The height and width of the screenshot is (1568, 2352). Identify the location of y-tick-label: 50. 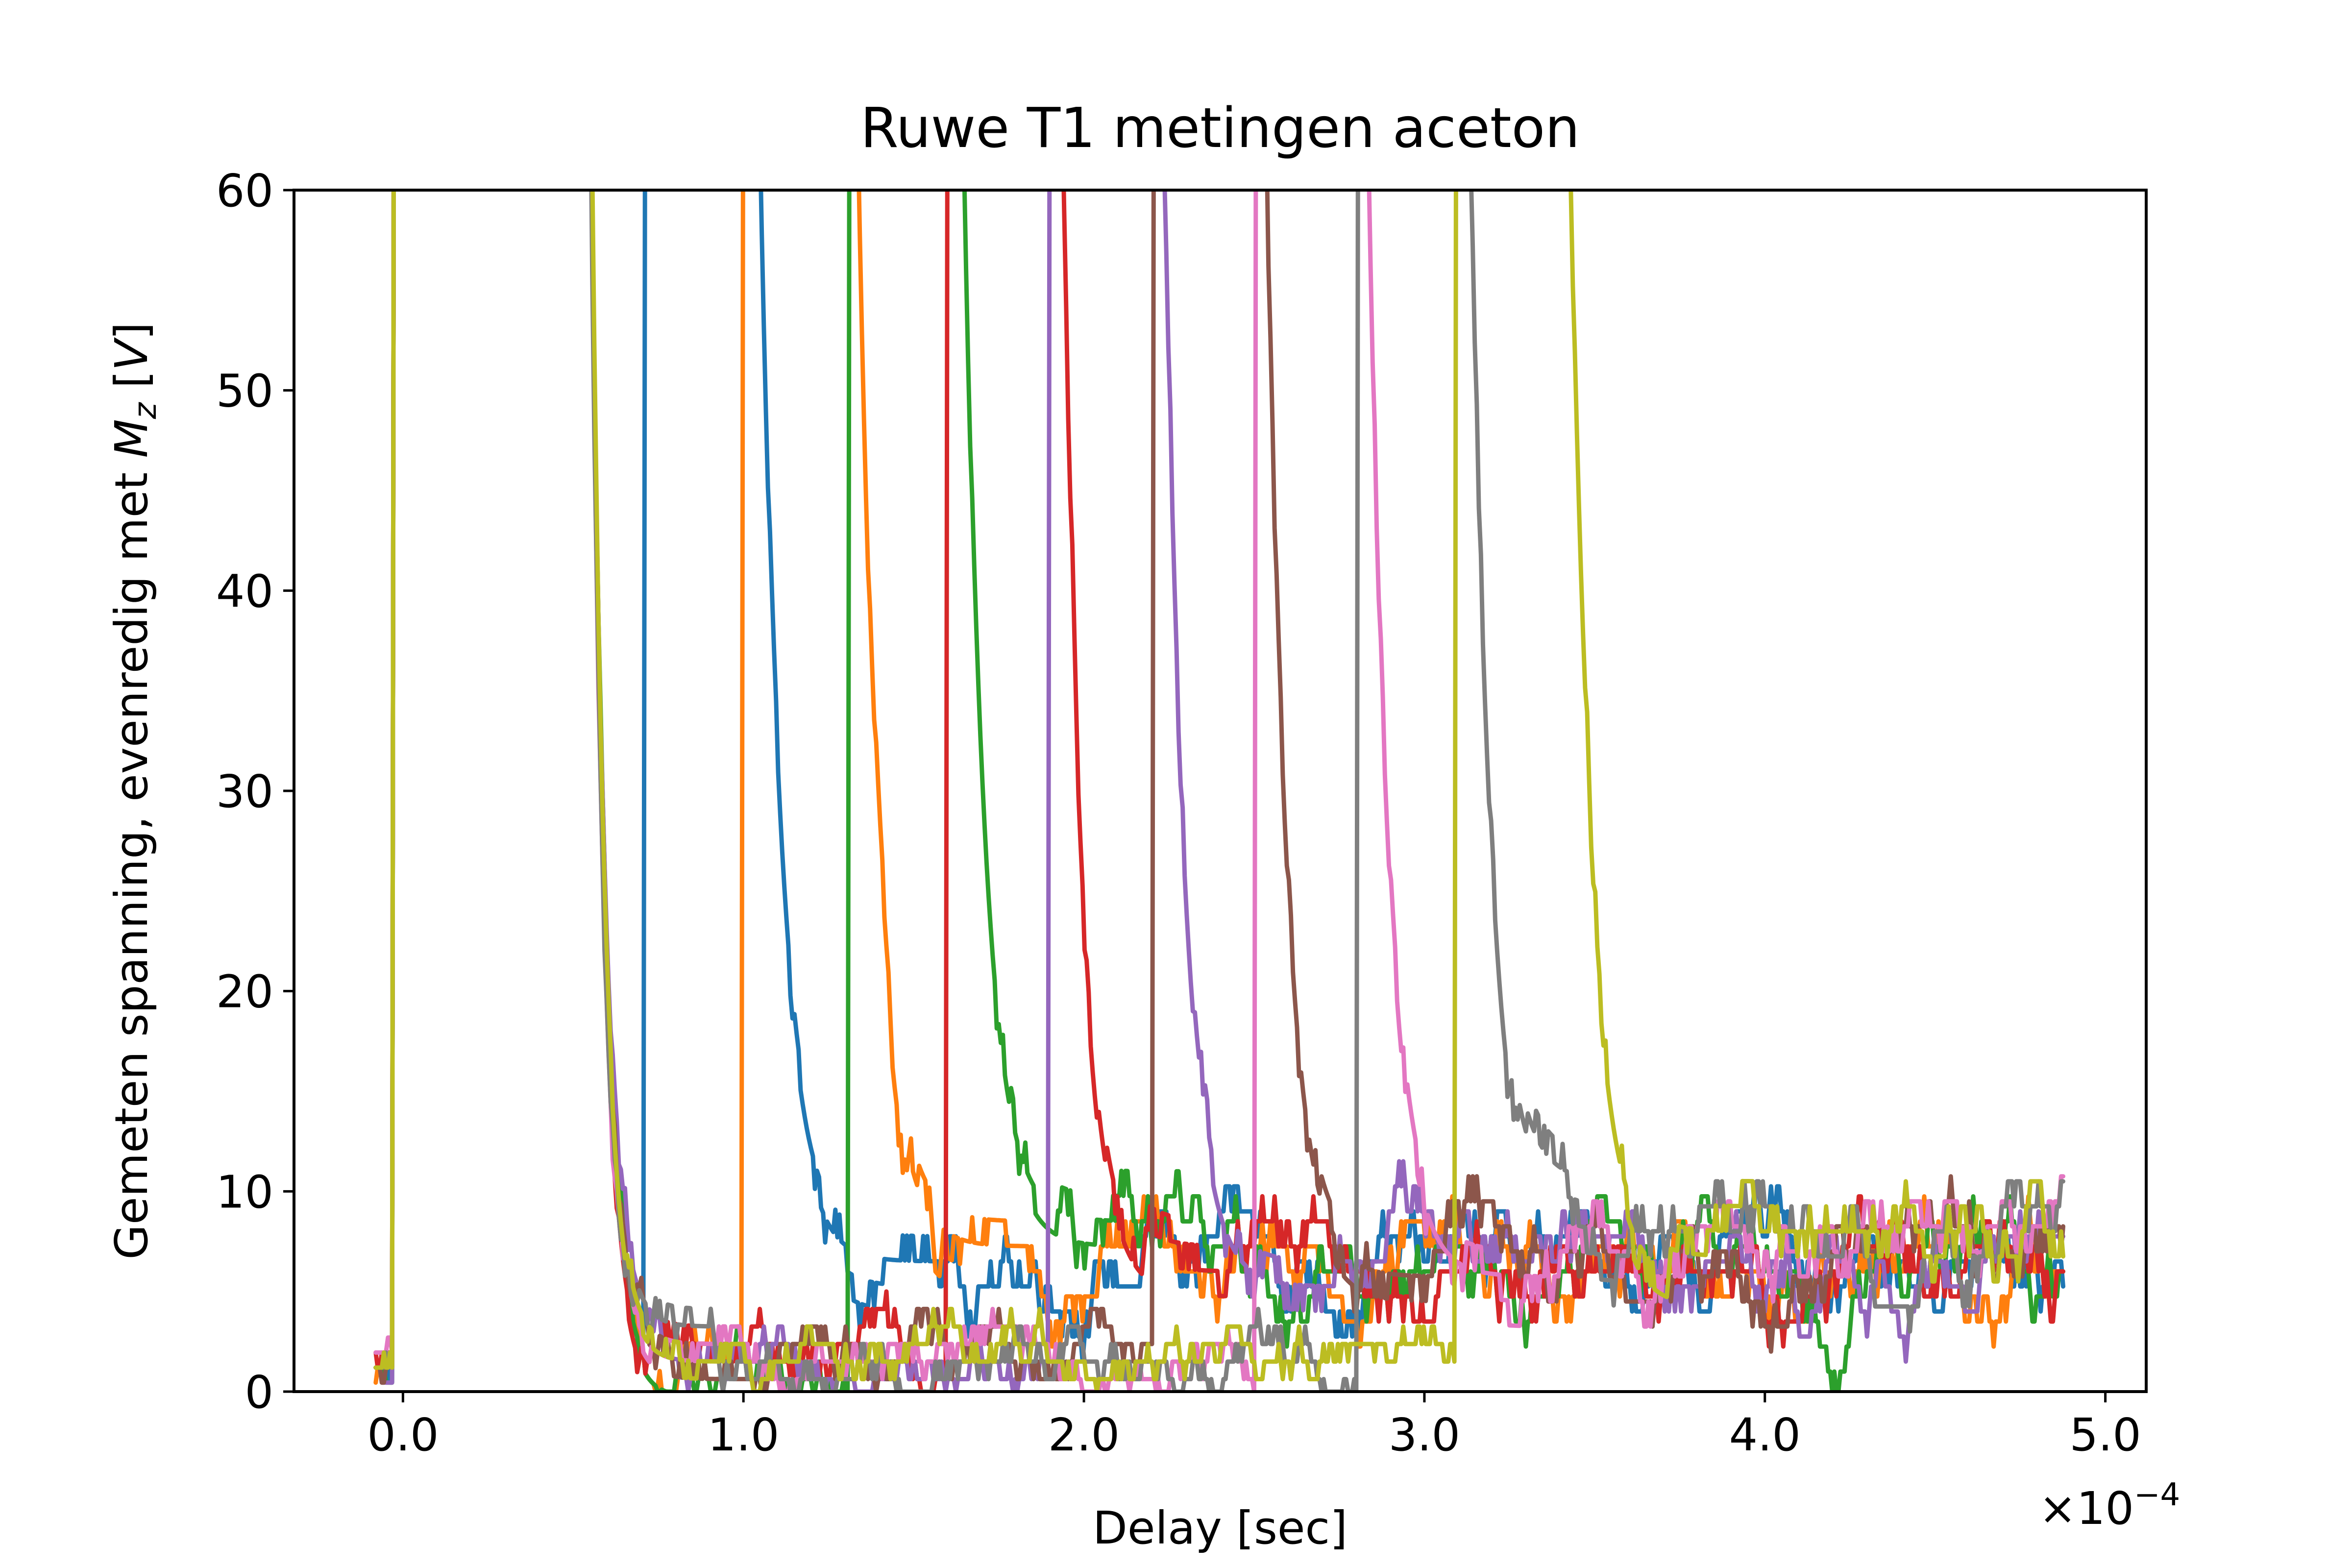
(244, 391).